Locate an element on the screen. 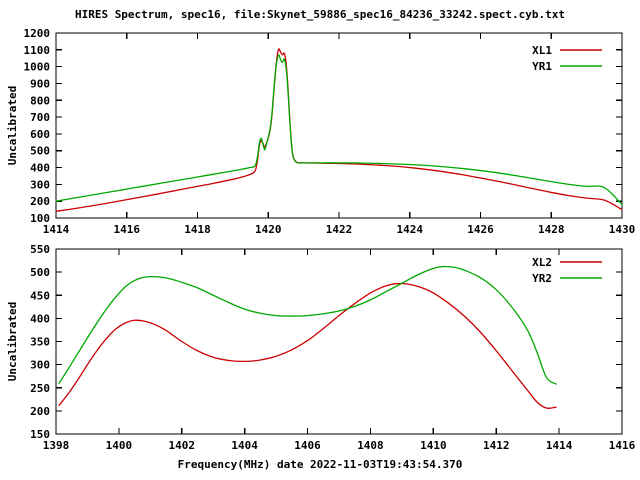  x-tick-label: 1418 is located at coordinates (197, 229).